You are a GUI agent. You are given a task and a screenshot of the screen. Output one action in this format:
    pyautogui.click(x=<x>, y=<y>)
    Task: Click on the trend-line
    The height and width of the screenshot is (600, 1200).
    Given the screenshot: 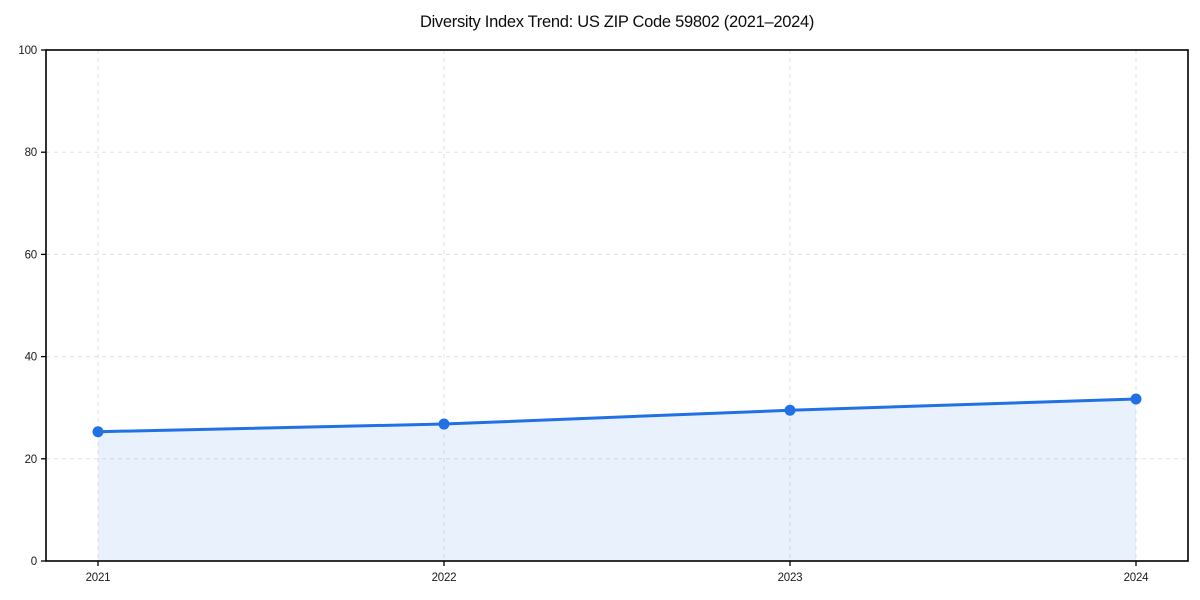 What is the action you would take?
    pyautogui.click(x=617, y=415)
    